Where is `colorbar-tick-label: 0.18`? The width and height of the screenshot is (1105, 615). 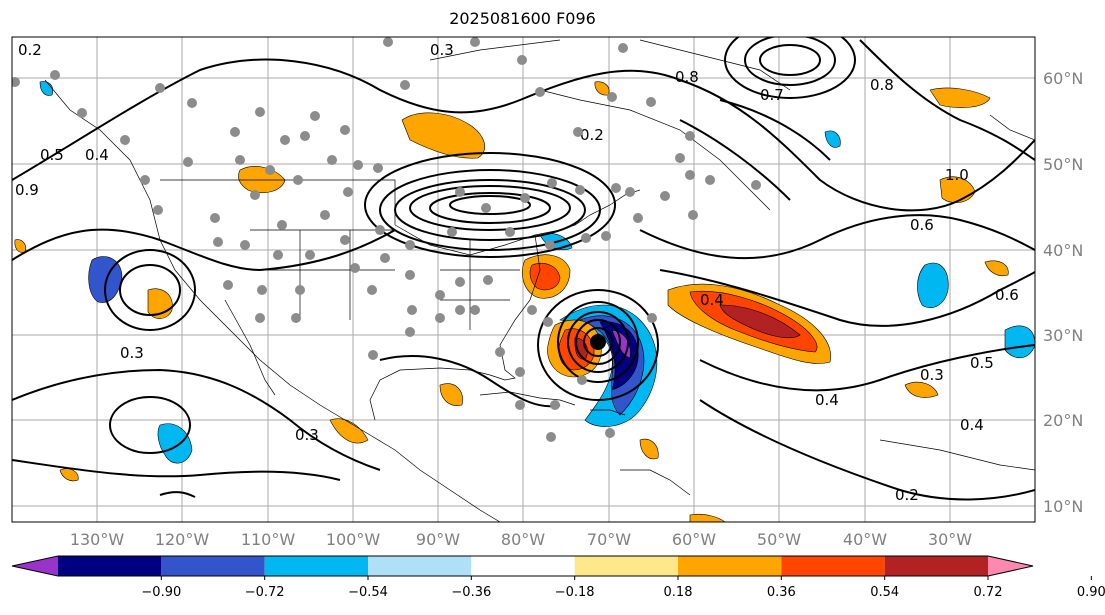
colorbar-tick-label: 0.18 is located at coordinates (678, 592).